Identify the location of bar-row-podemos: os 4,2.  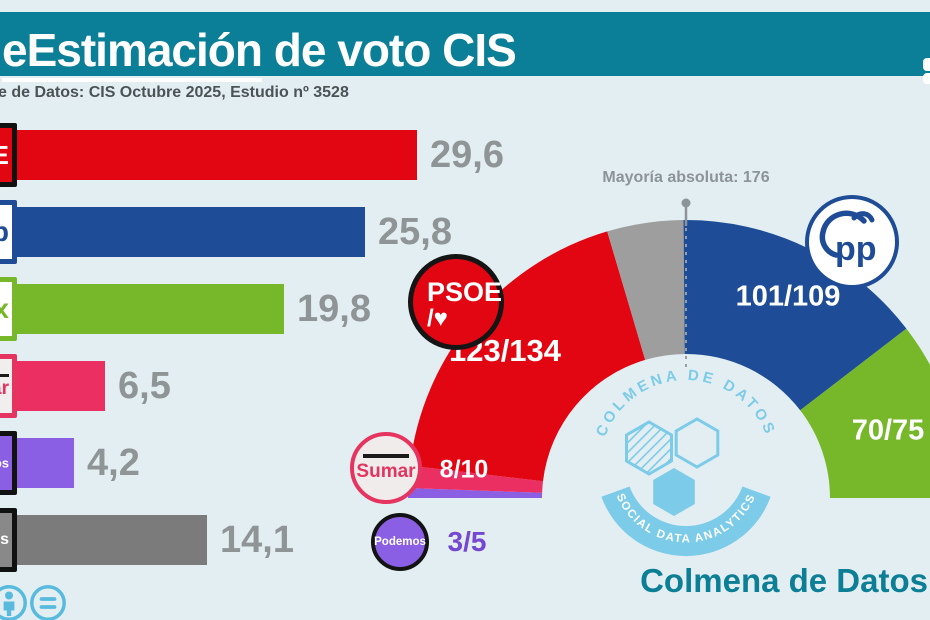
(337, 463).